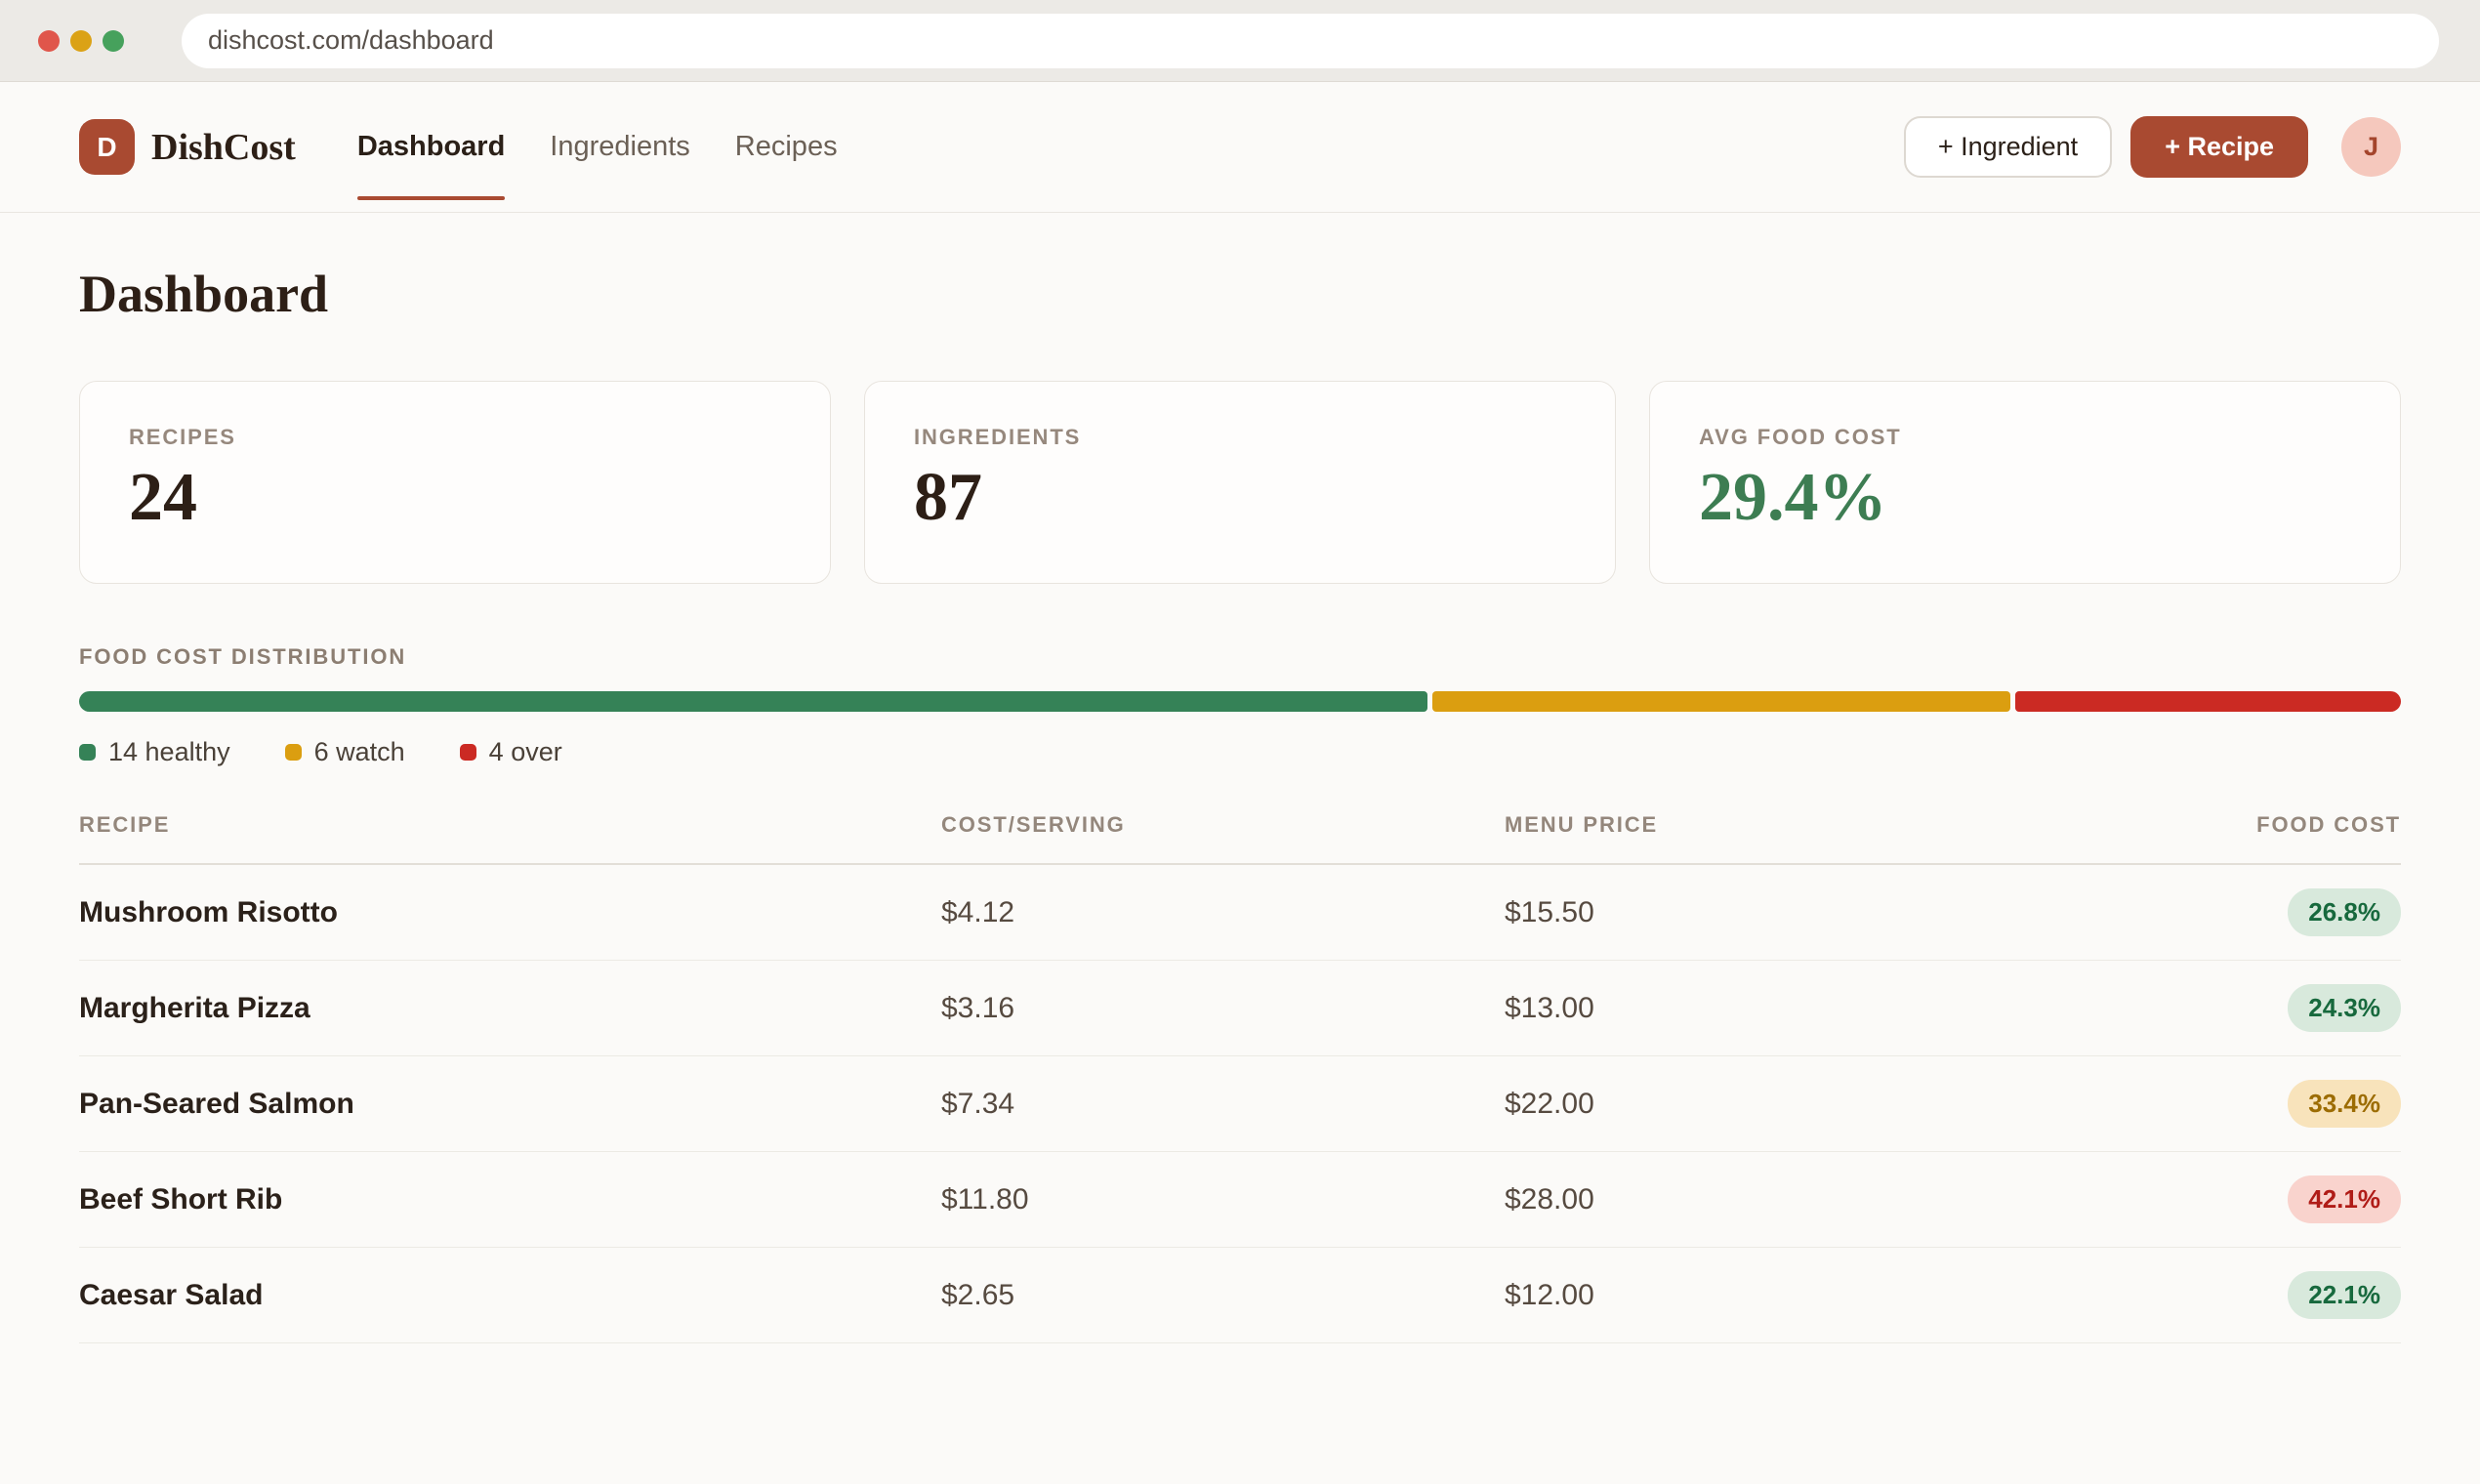 This screenshot has height=1484, width=2480. Describe the element at coordinates (1793, 498) in the screenshot. I see `stat-value-avg-food-cost: 29.4%` at that location.